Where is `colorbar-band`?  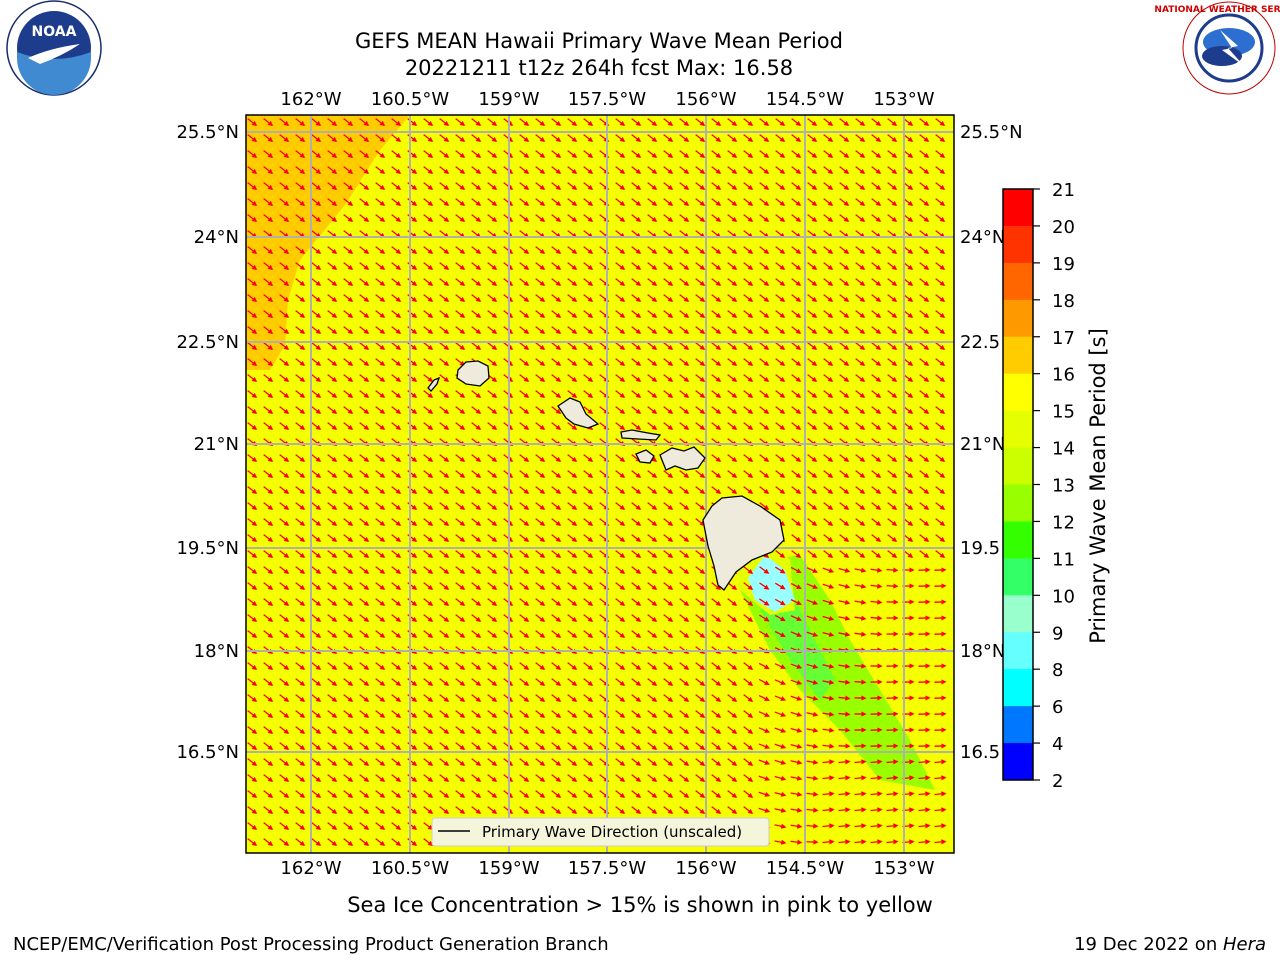
colorbar-band is located at coordinates (1018, 577).